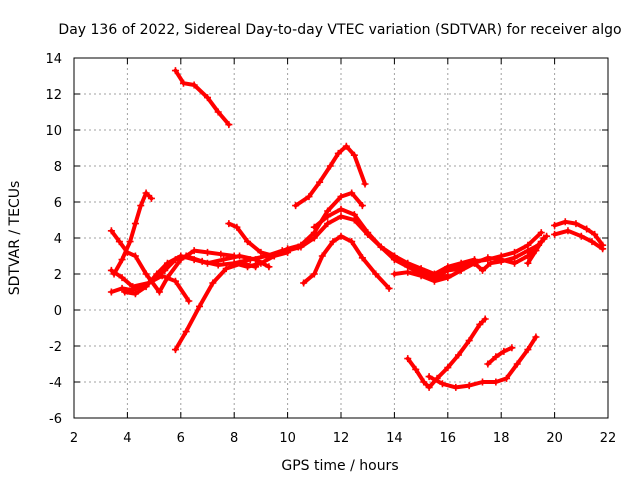 Image resolution: width=640 pixels, height=480 pixels. Describe the element at coordinates (58, 167) in the screenshot. I see `y-tick-label: 8` at that location.